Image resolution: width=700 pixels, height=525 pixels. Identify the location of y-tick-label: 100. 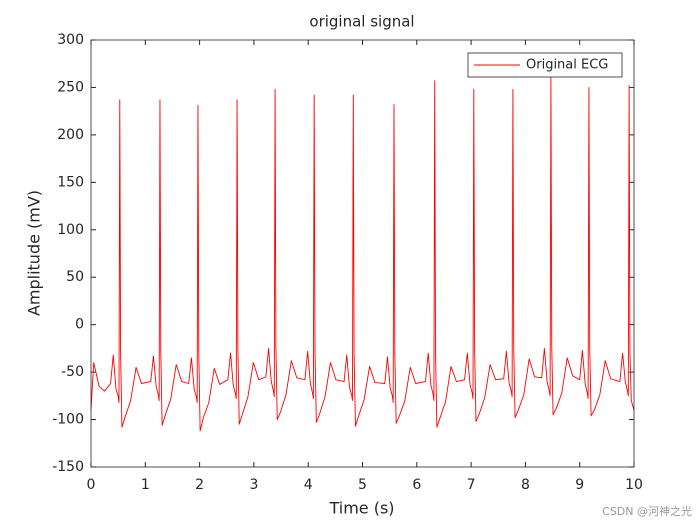
(70, 230).